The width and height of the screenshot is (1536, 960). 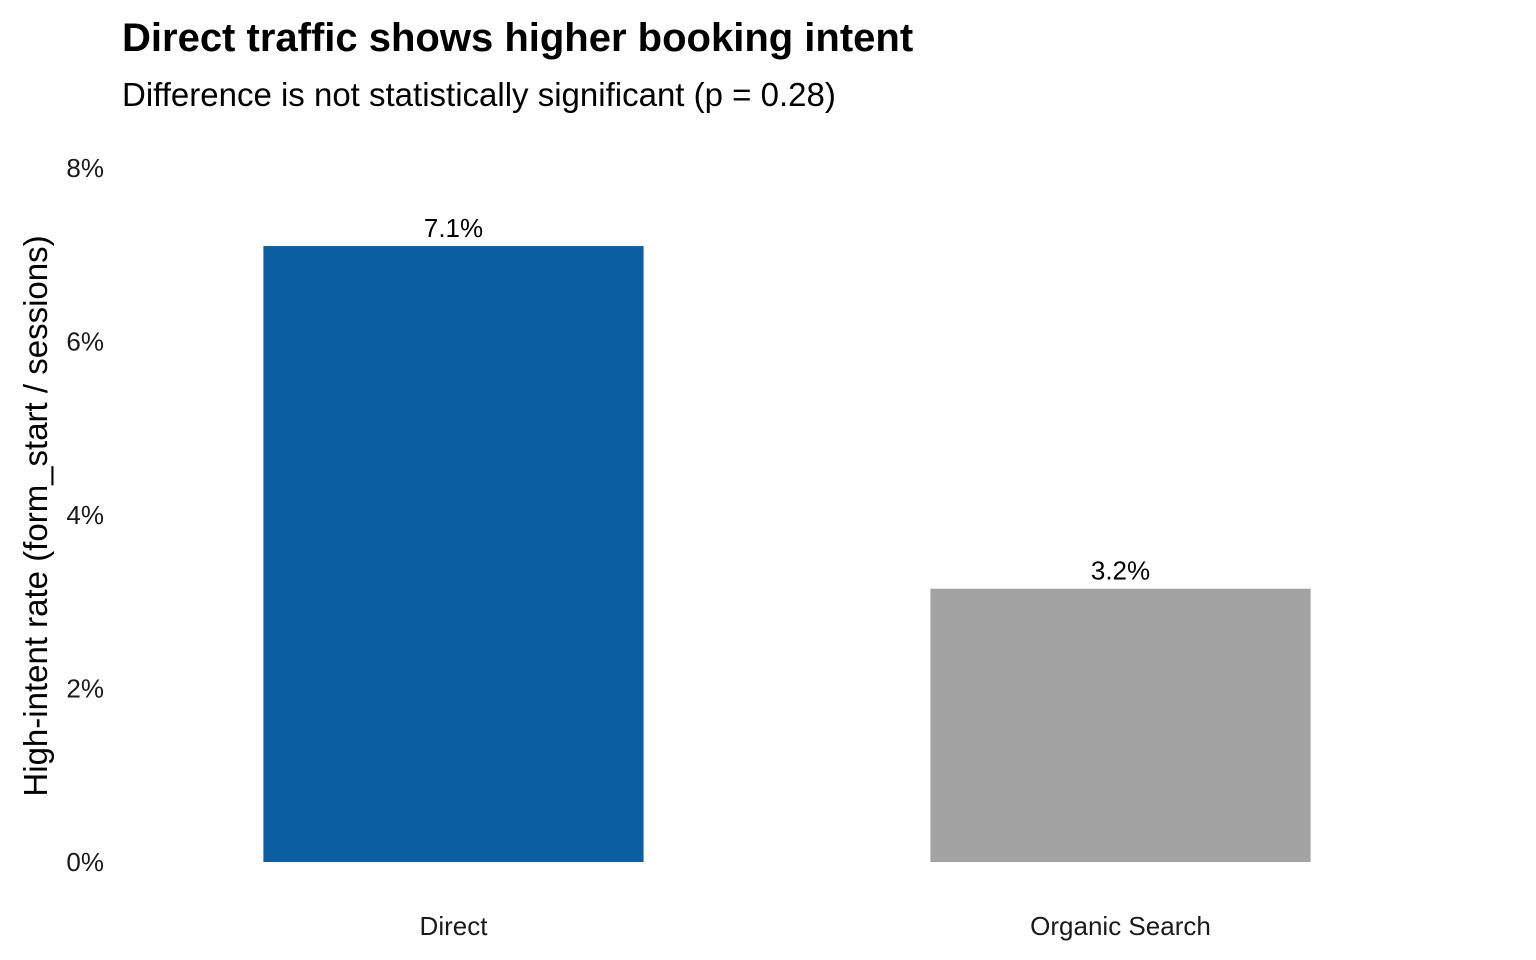 What do you see at coordinates (85, 342) in the screenshot?
I see `y-tick-label: 6%` at bounding box center [85, 342].